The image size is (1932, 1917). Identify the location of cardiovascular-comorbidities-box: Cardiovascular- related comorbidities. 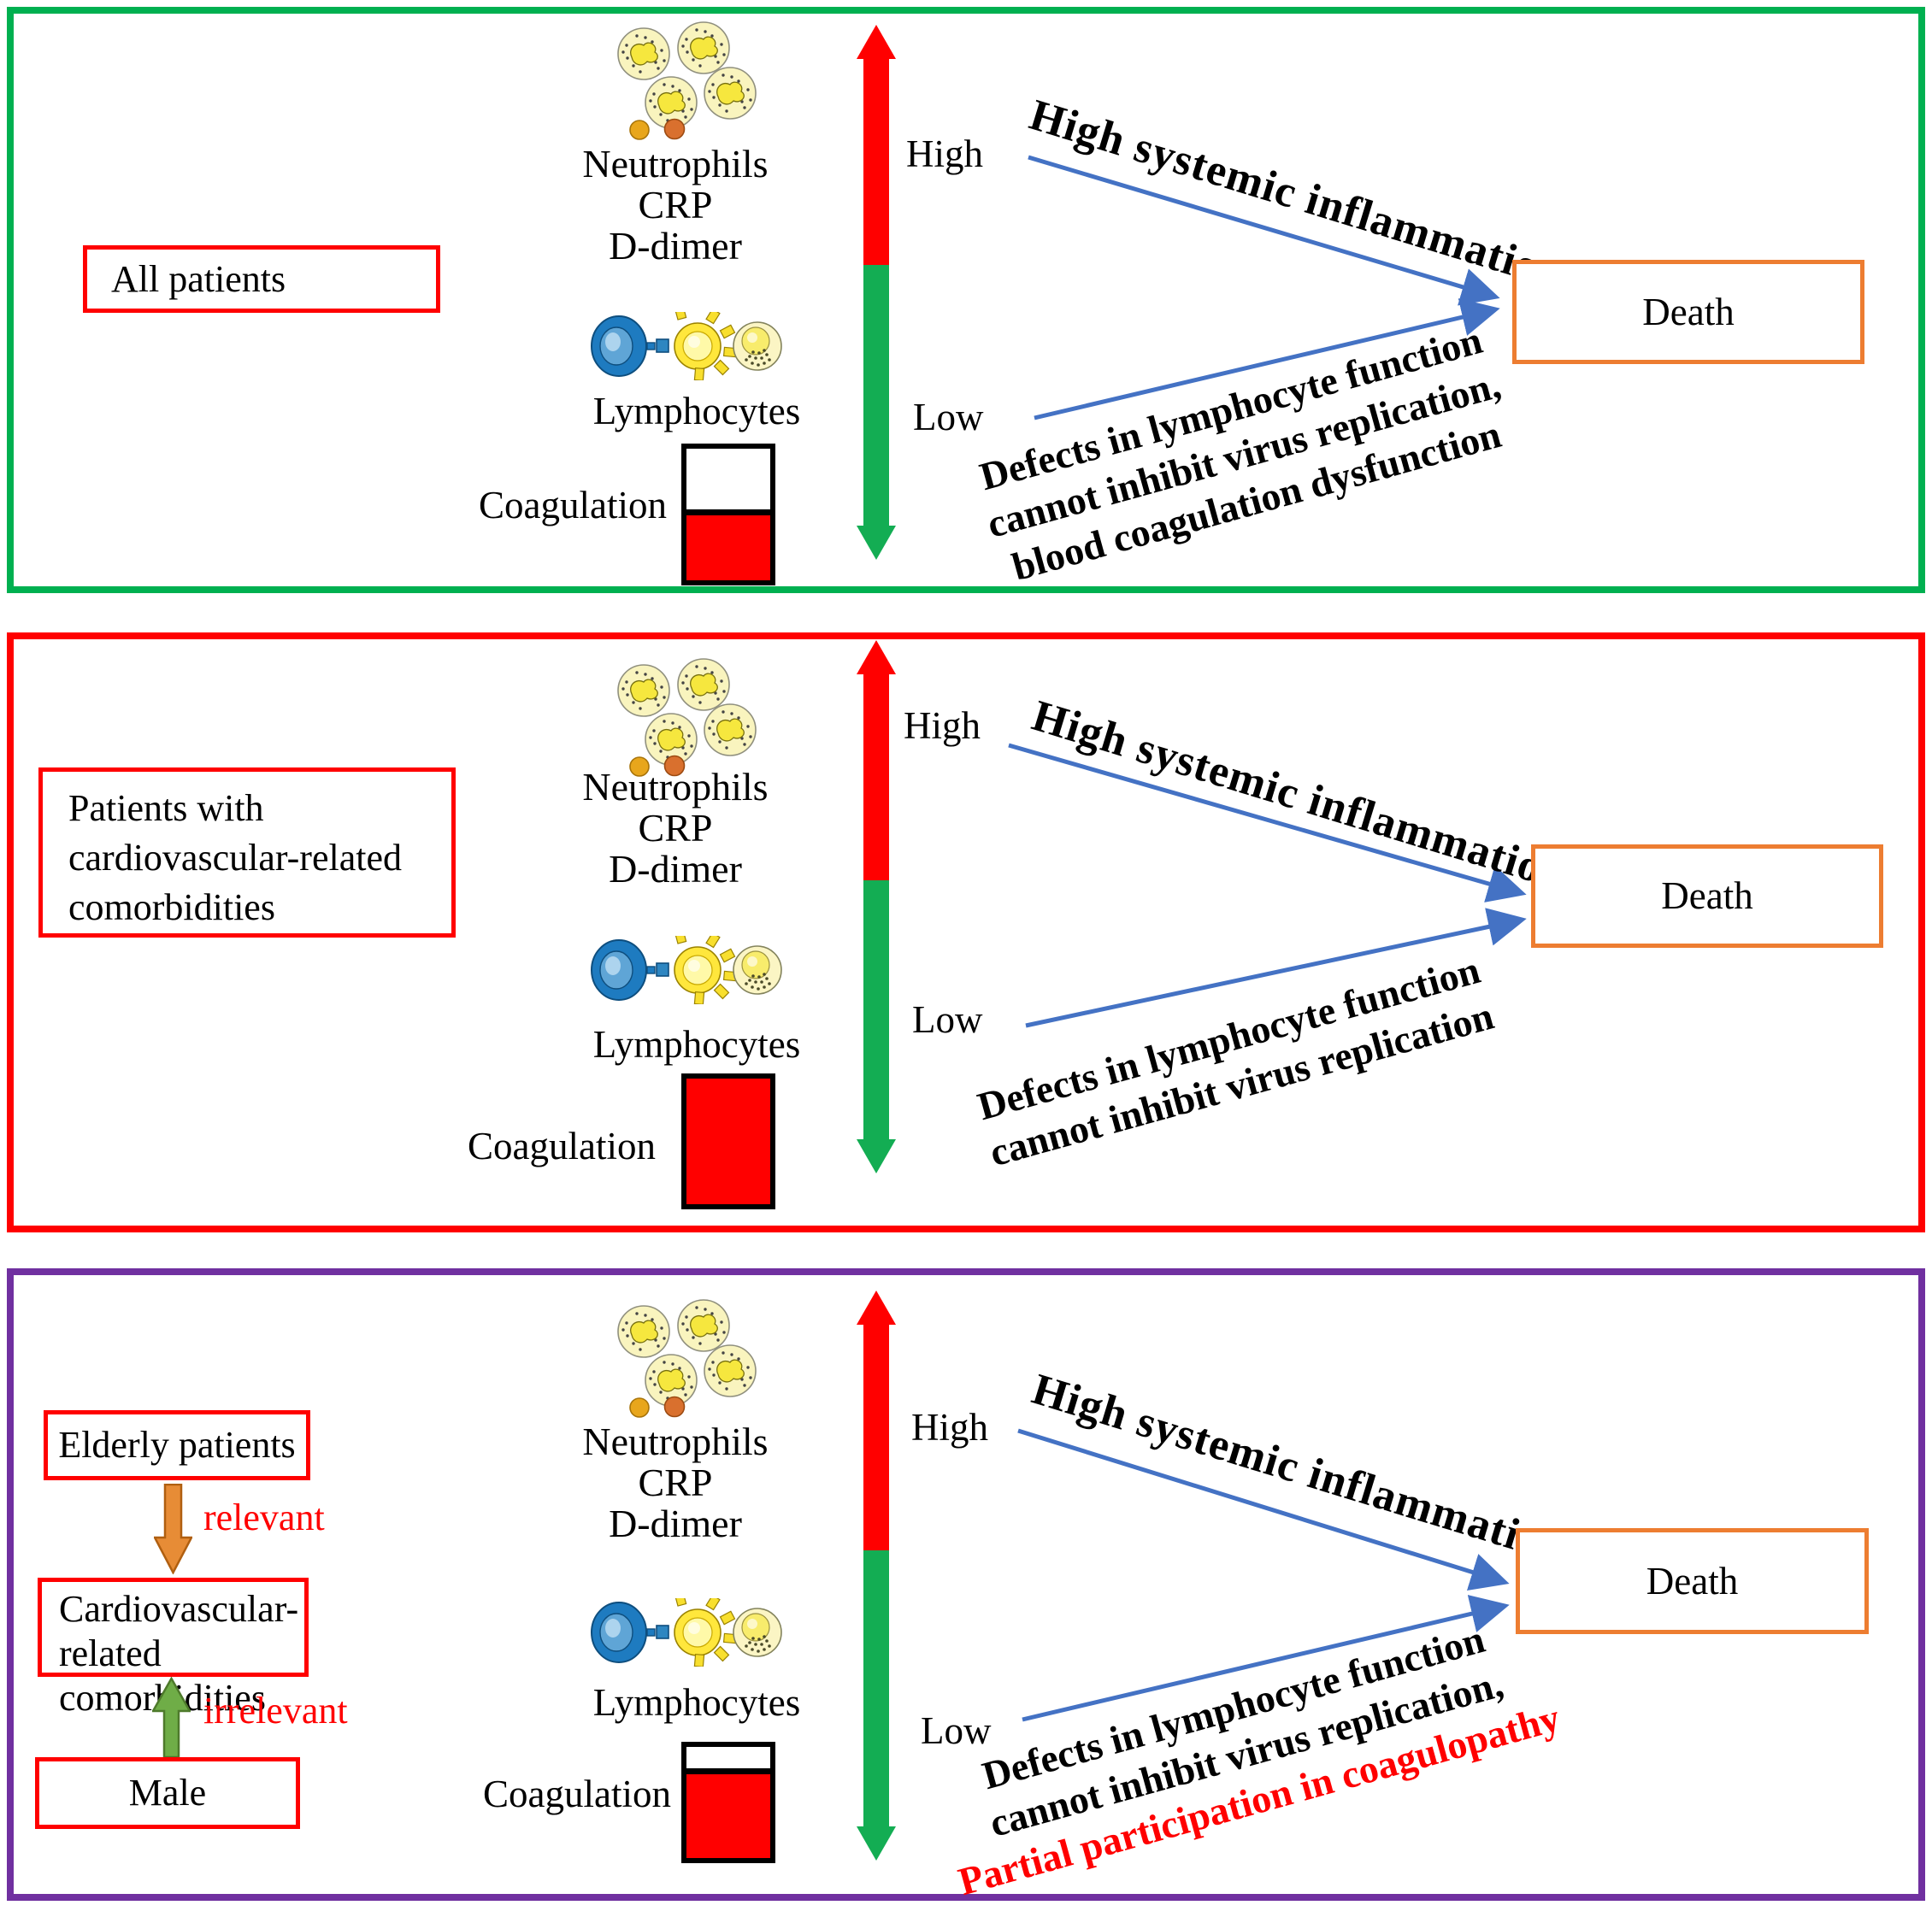
(173, 1648).